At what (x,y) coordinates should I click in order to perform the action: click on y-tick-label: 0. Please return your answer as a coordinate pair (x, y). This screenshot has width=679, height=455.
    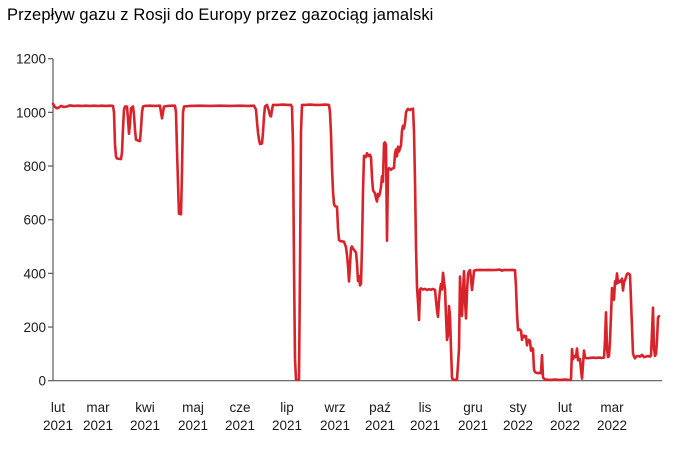
    Looking at the image, I should click on (42, 381).